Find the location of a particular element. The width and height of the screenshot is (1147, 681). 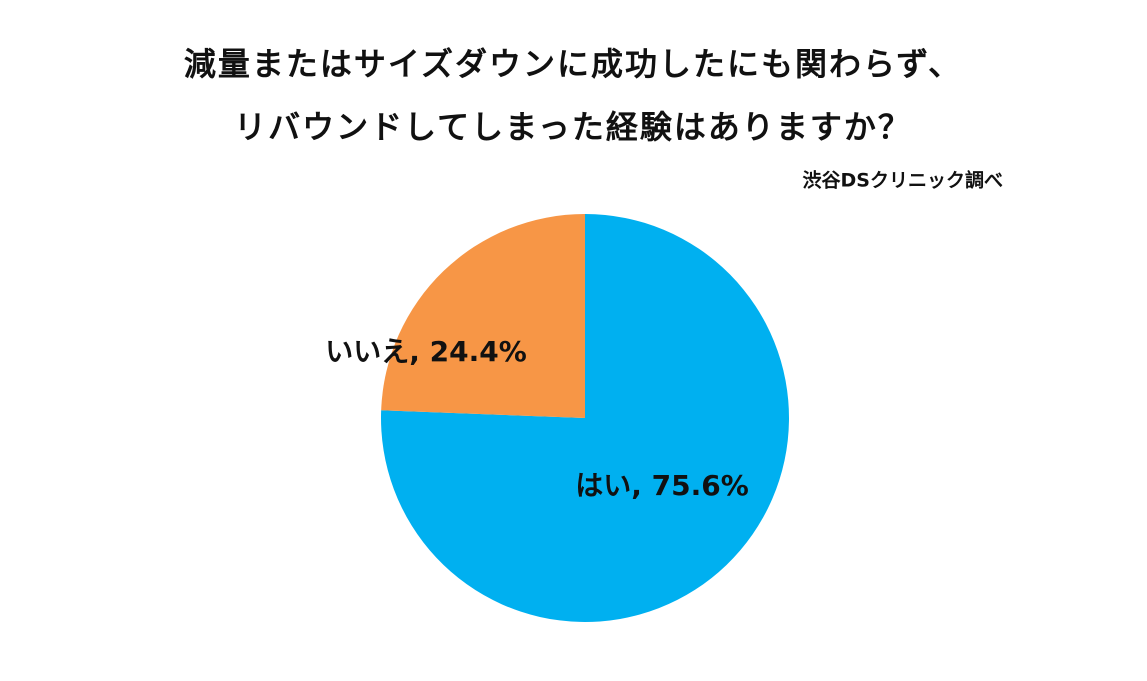

chart-title: 減量またはサイズダウンに成功したにも関わらず、 is located at coordinates (573, 64).